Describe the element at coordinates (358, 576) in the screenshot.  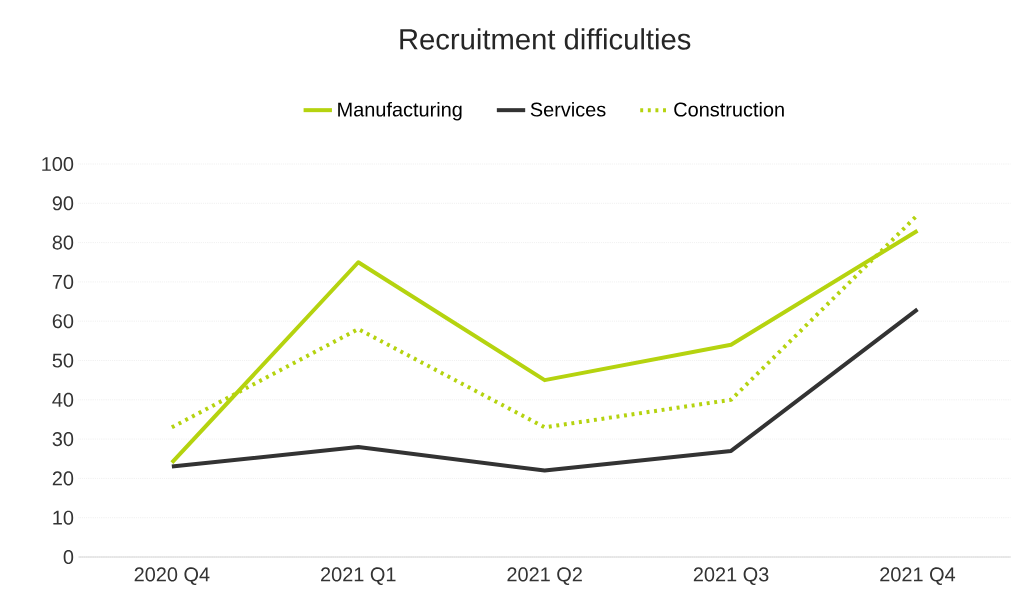
I see `x-tick-label: 2021 Q1` at that location.